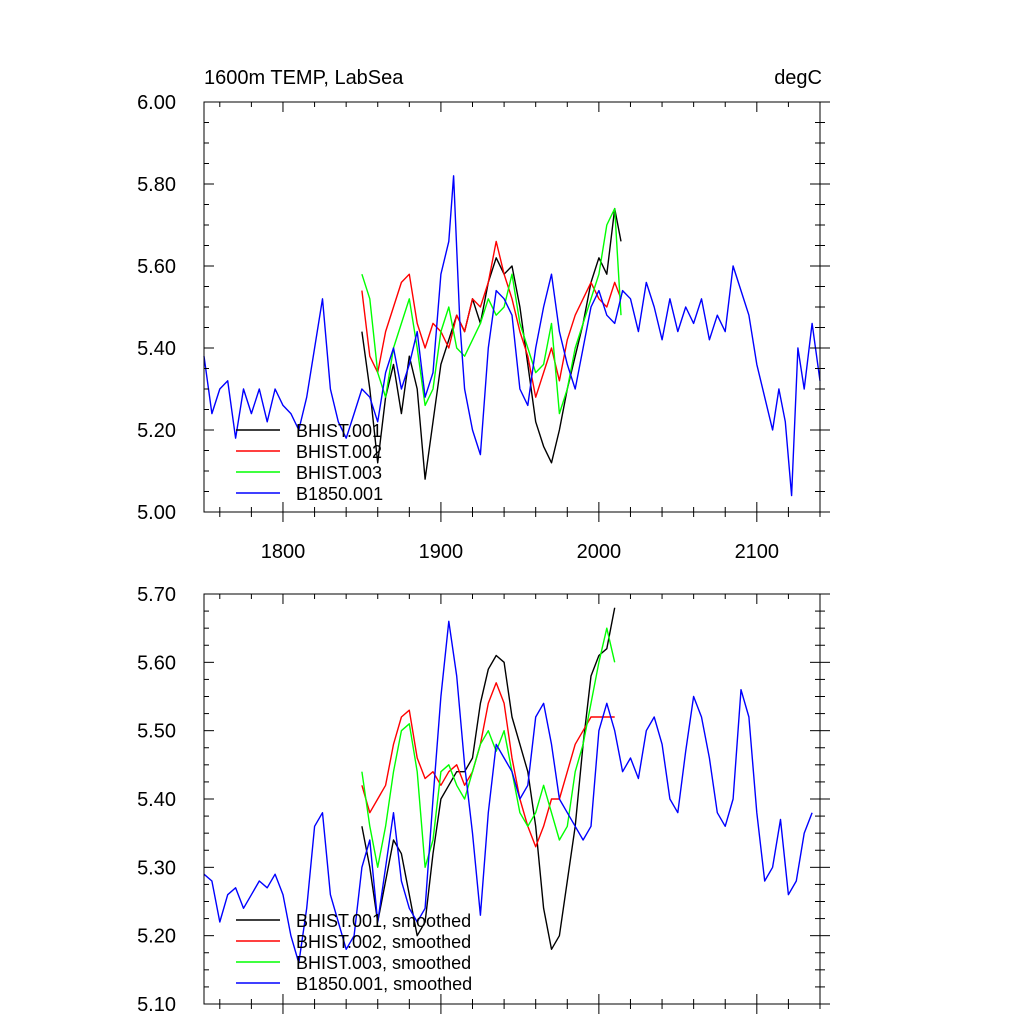 This screenshot has height=1024, width=1024. Describe the element at coordinates (283, 552) in the screenshot. I see `x-tick-label: 1800` at that location.